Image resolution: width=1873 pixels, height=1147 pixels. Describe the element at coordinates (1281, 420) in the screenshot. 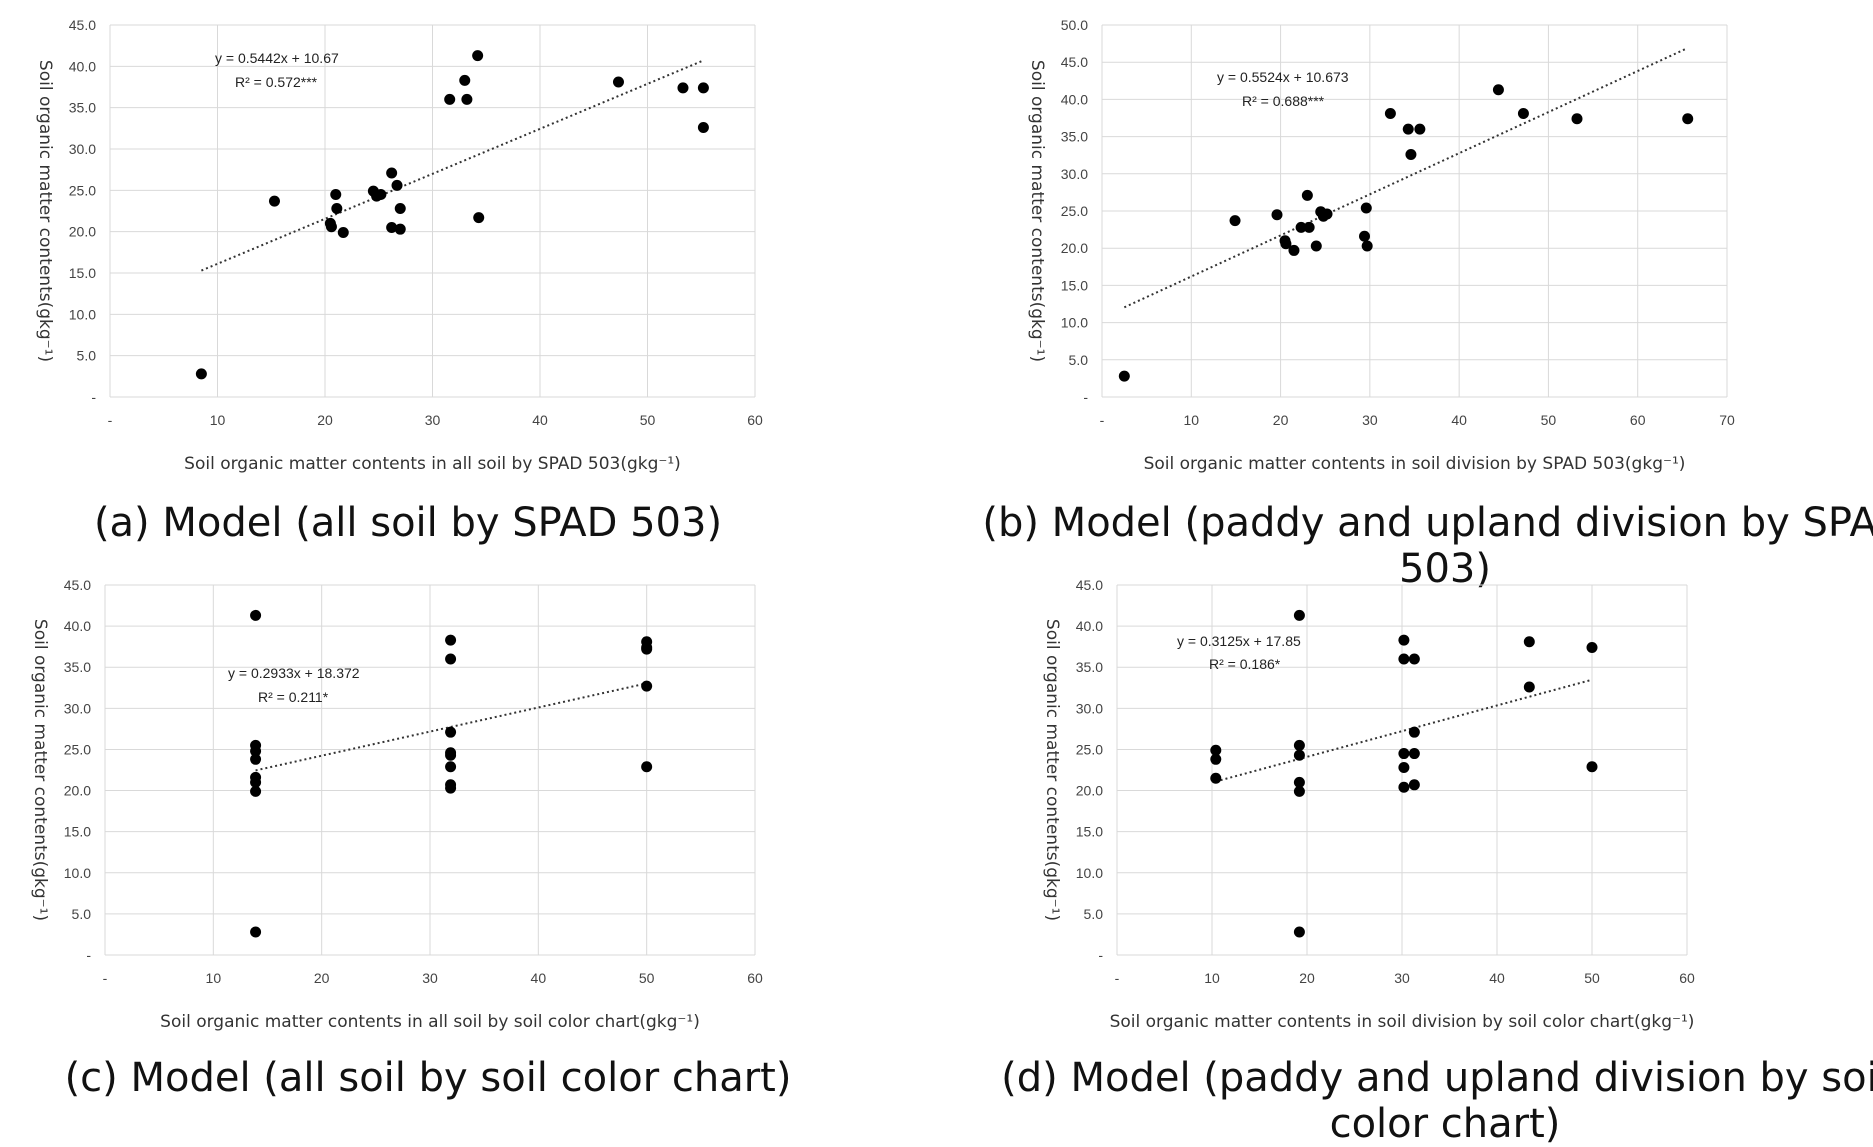

I see `x-tick-label: 20` at that location.